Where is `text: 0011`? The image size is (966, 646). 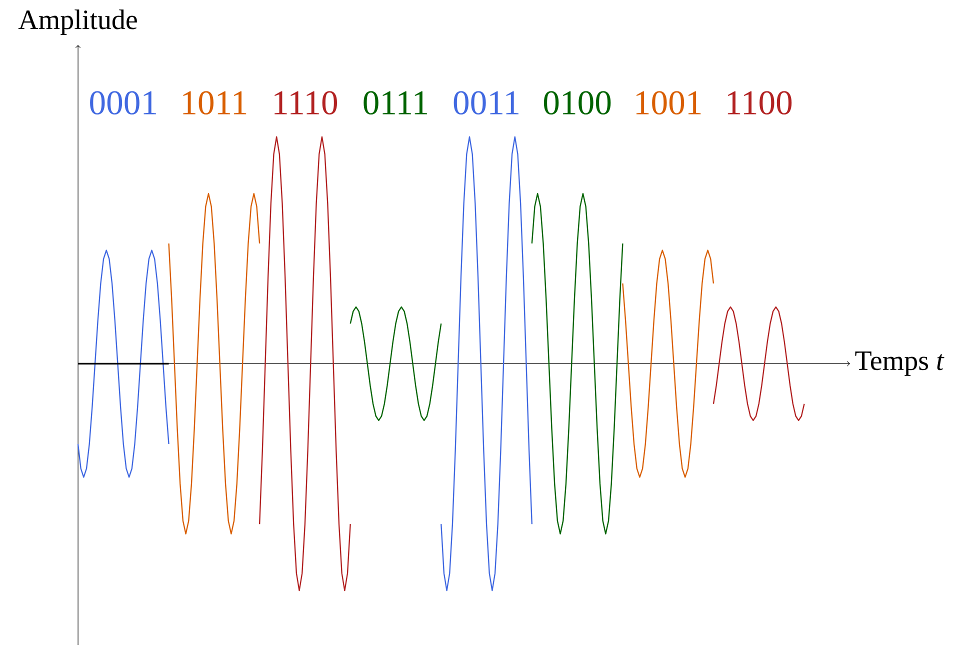 text: 0011 is located at coordinates (486, 103).